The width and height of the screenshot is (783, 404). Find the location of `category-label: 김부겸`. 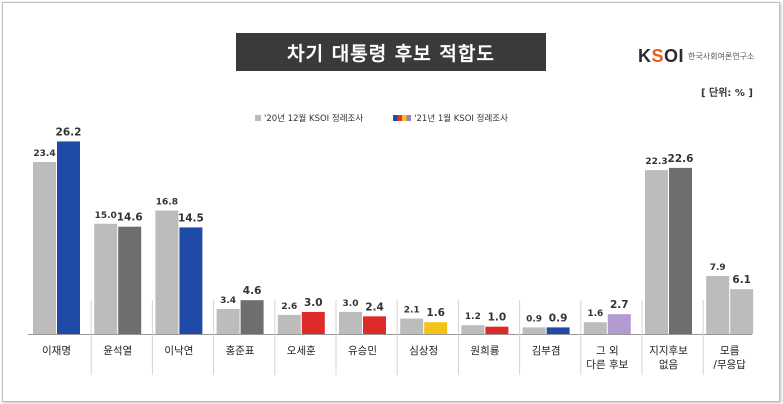

category-label: 김부겸 is located at coordinates (546, 351).